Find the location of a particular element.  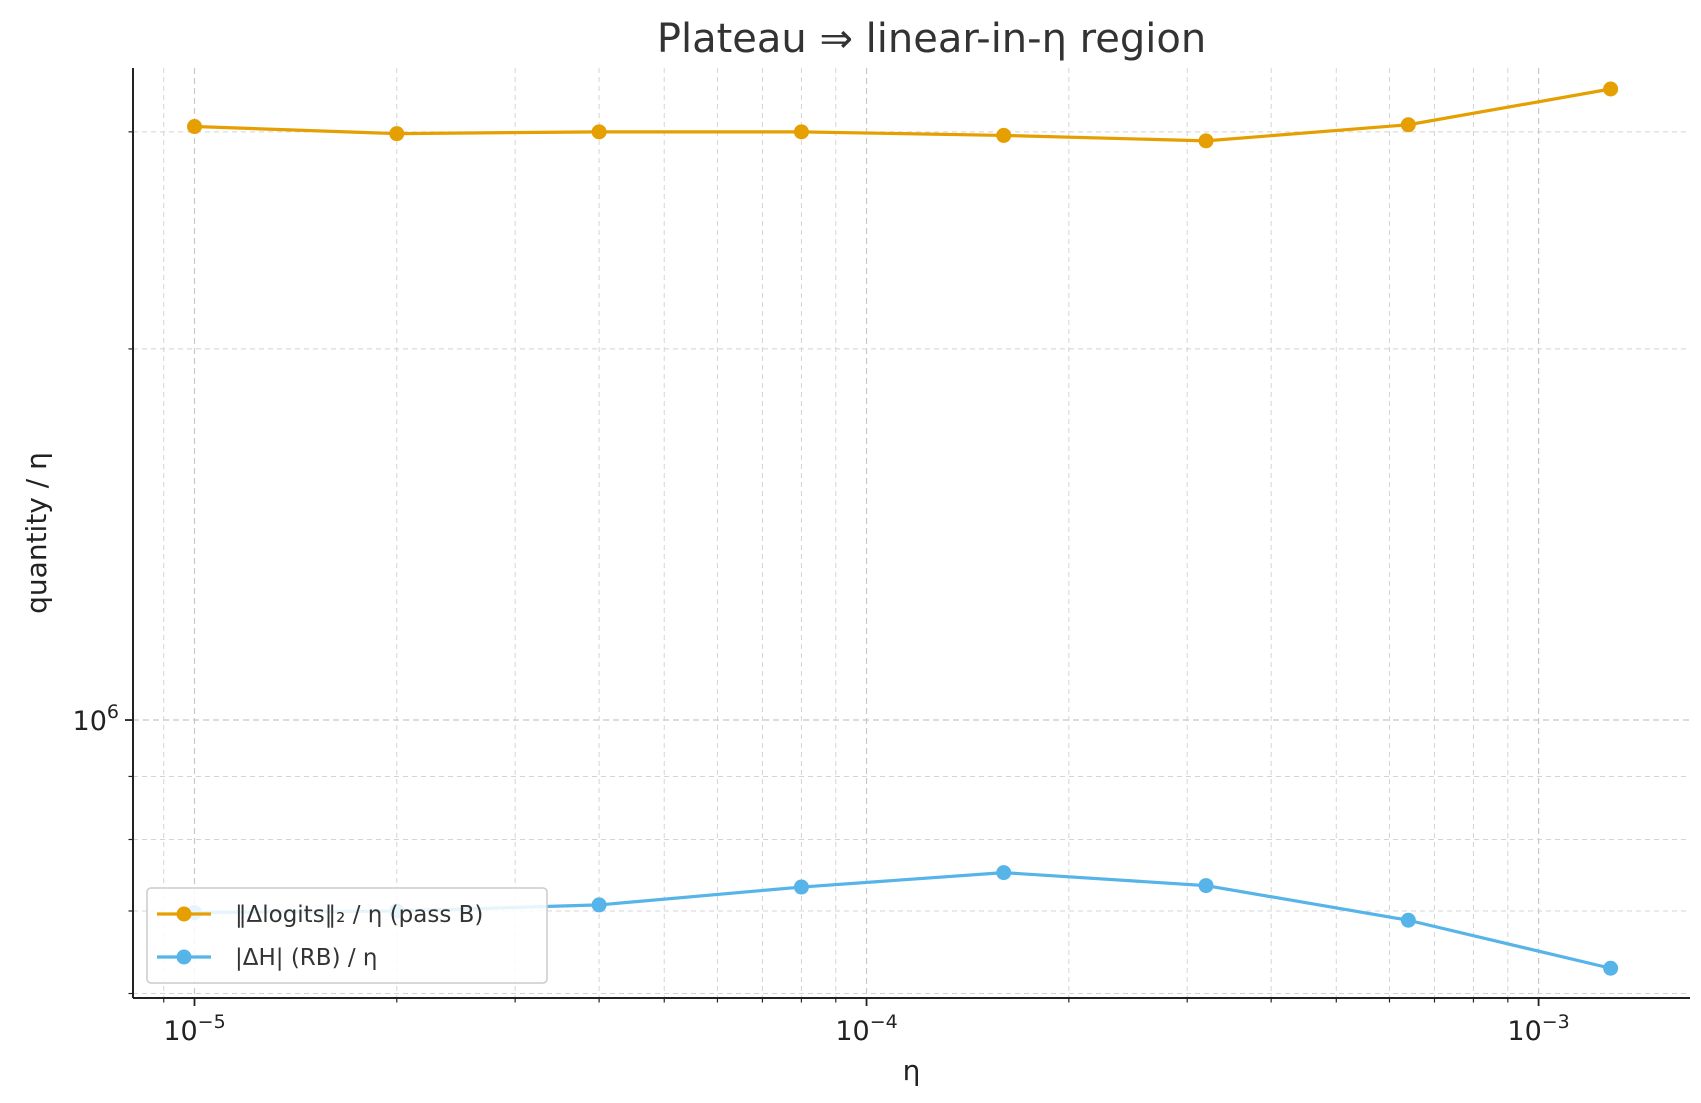

legend-label: |ΔH| (RB) / η is located at coordinates (306, 958).